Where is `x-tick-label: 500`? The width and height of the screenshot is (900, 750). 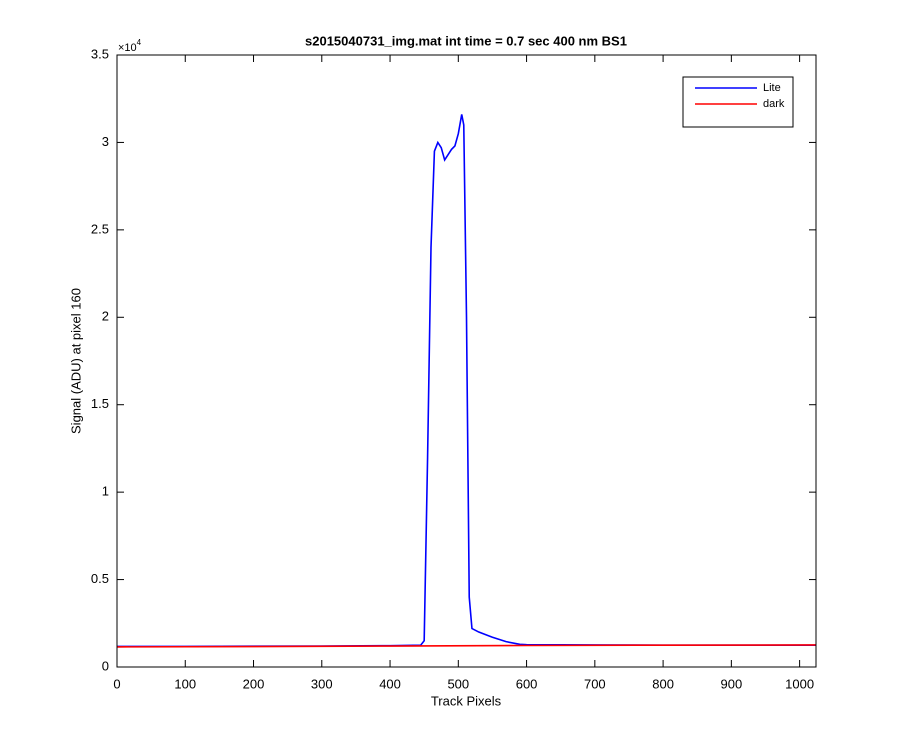 x-tick-label: 500 is located at coordinates (458, 683).